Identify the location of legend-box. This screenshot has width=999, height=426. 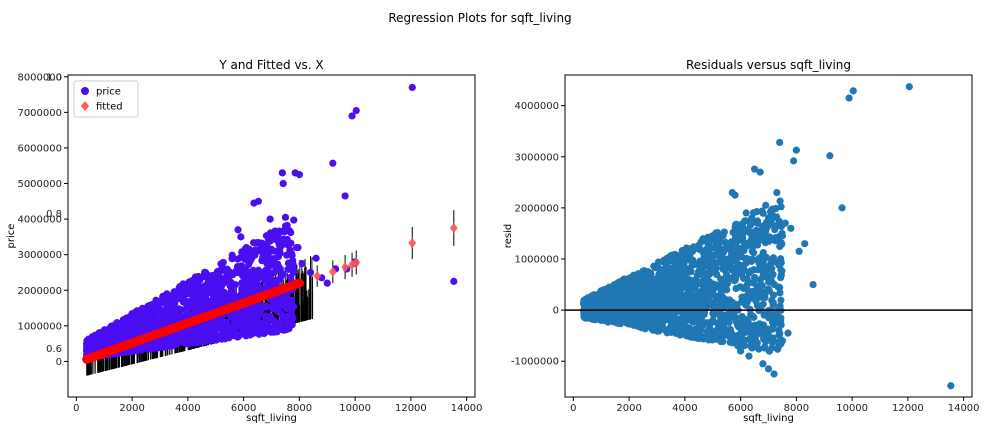
(106, 99).